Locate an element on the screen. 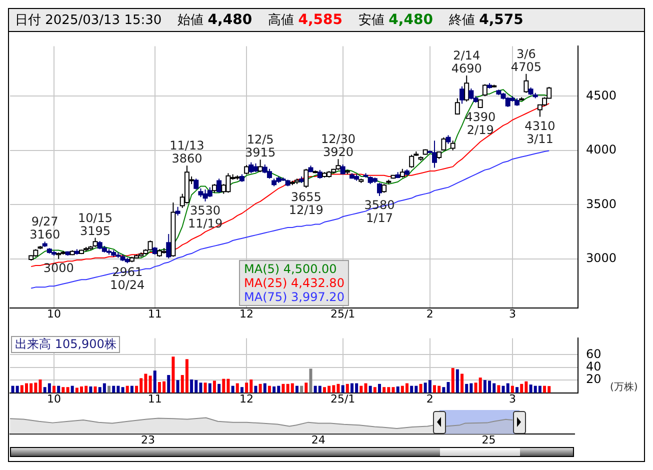 Image resolution: width=653 pixels, height=470 pixels. text: 日付 2025/03/13 15:30 is located at coordinates (88, 20).